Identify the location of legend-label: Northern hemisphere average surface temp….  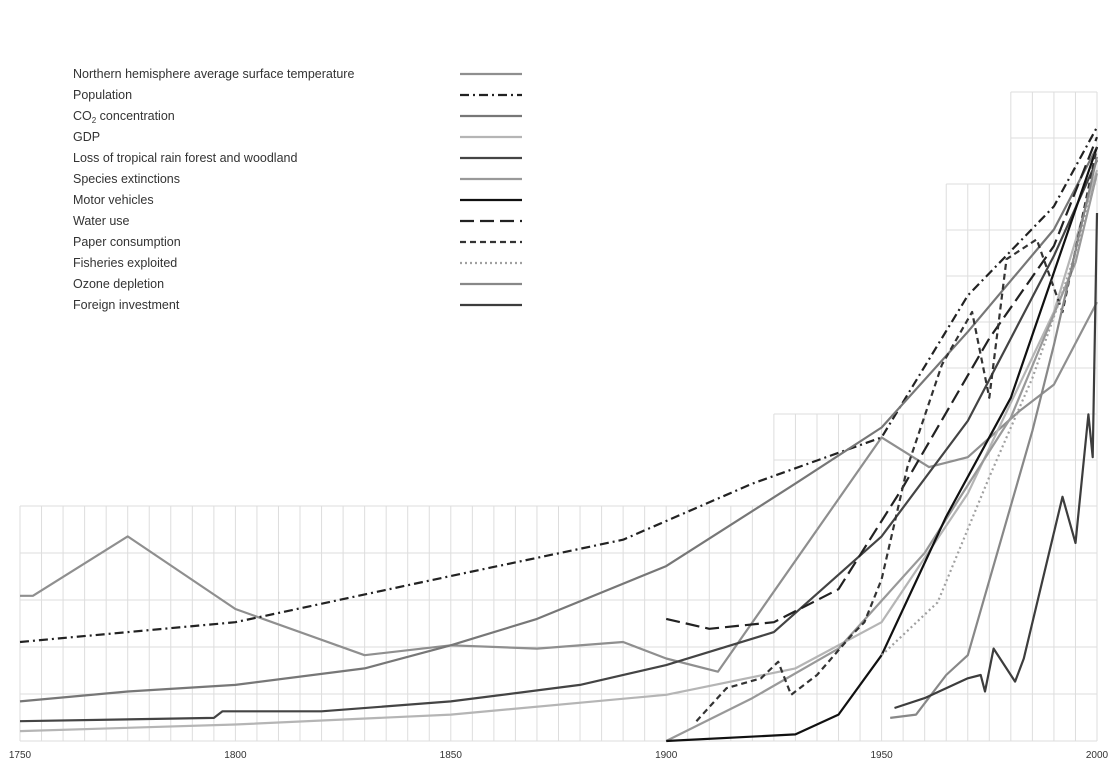
(213, 74).